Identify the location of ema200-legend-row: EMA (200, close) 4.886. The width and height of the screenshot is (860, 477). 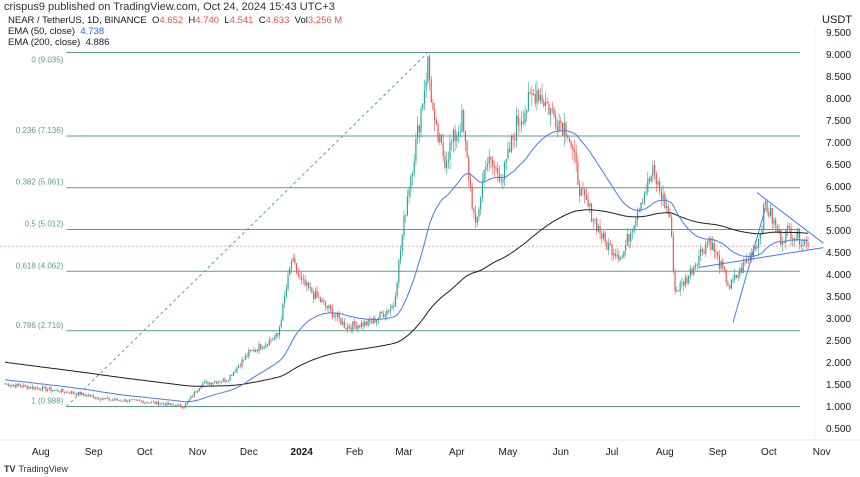
(175, 42).